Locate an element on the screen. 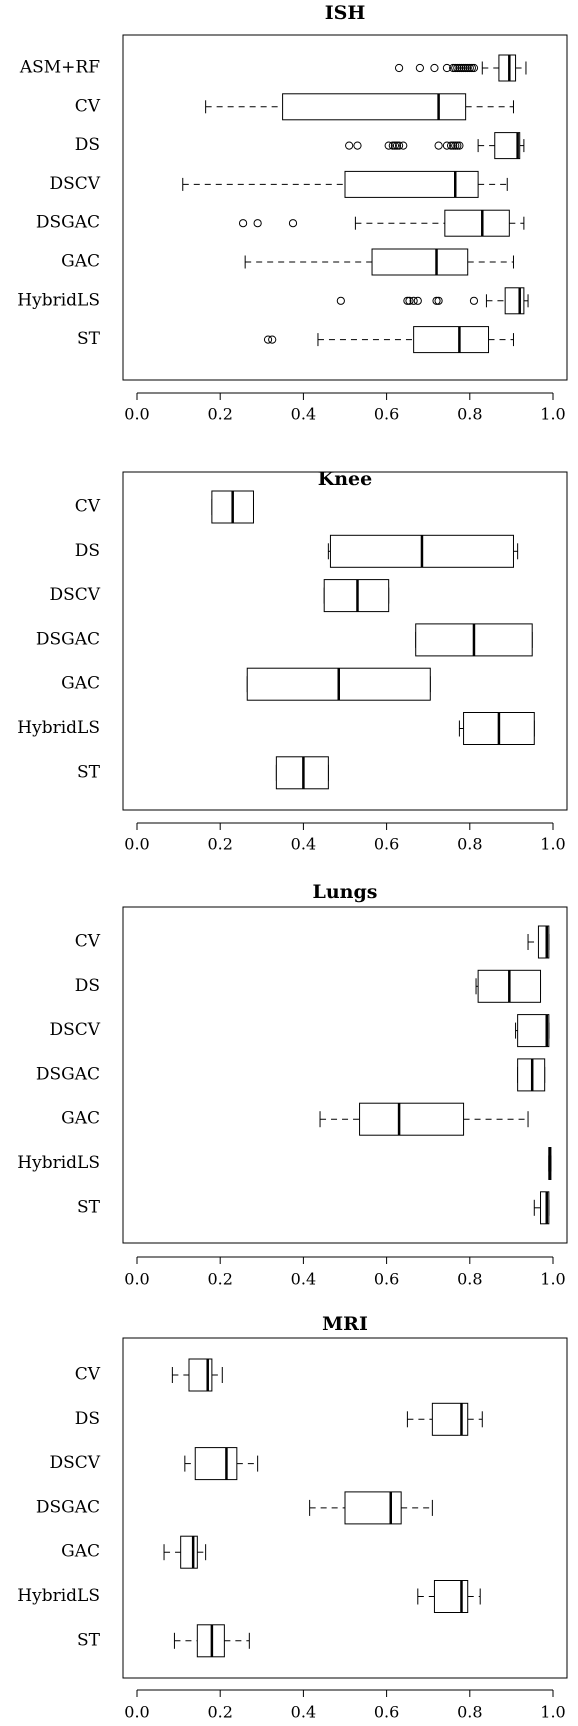 The width and height of the screenshot is (578, 1726). panel-title: Lungs is located at coordinates (345, 892).